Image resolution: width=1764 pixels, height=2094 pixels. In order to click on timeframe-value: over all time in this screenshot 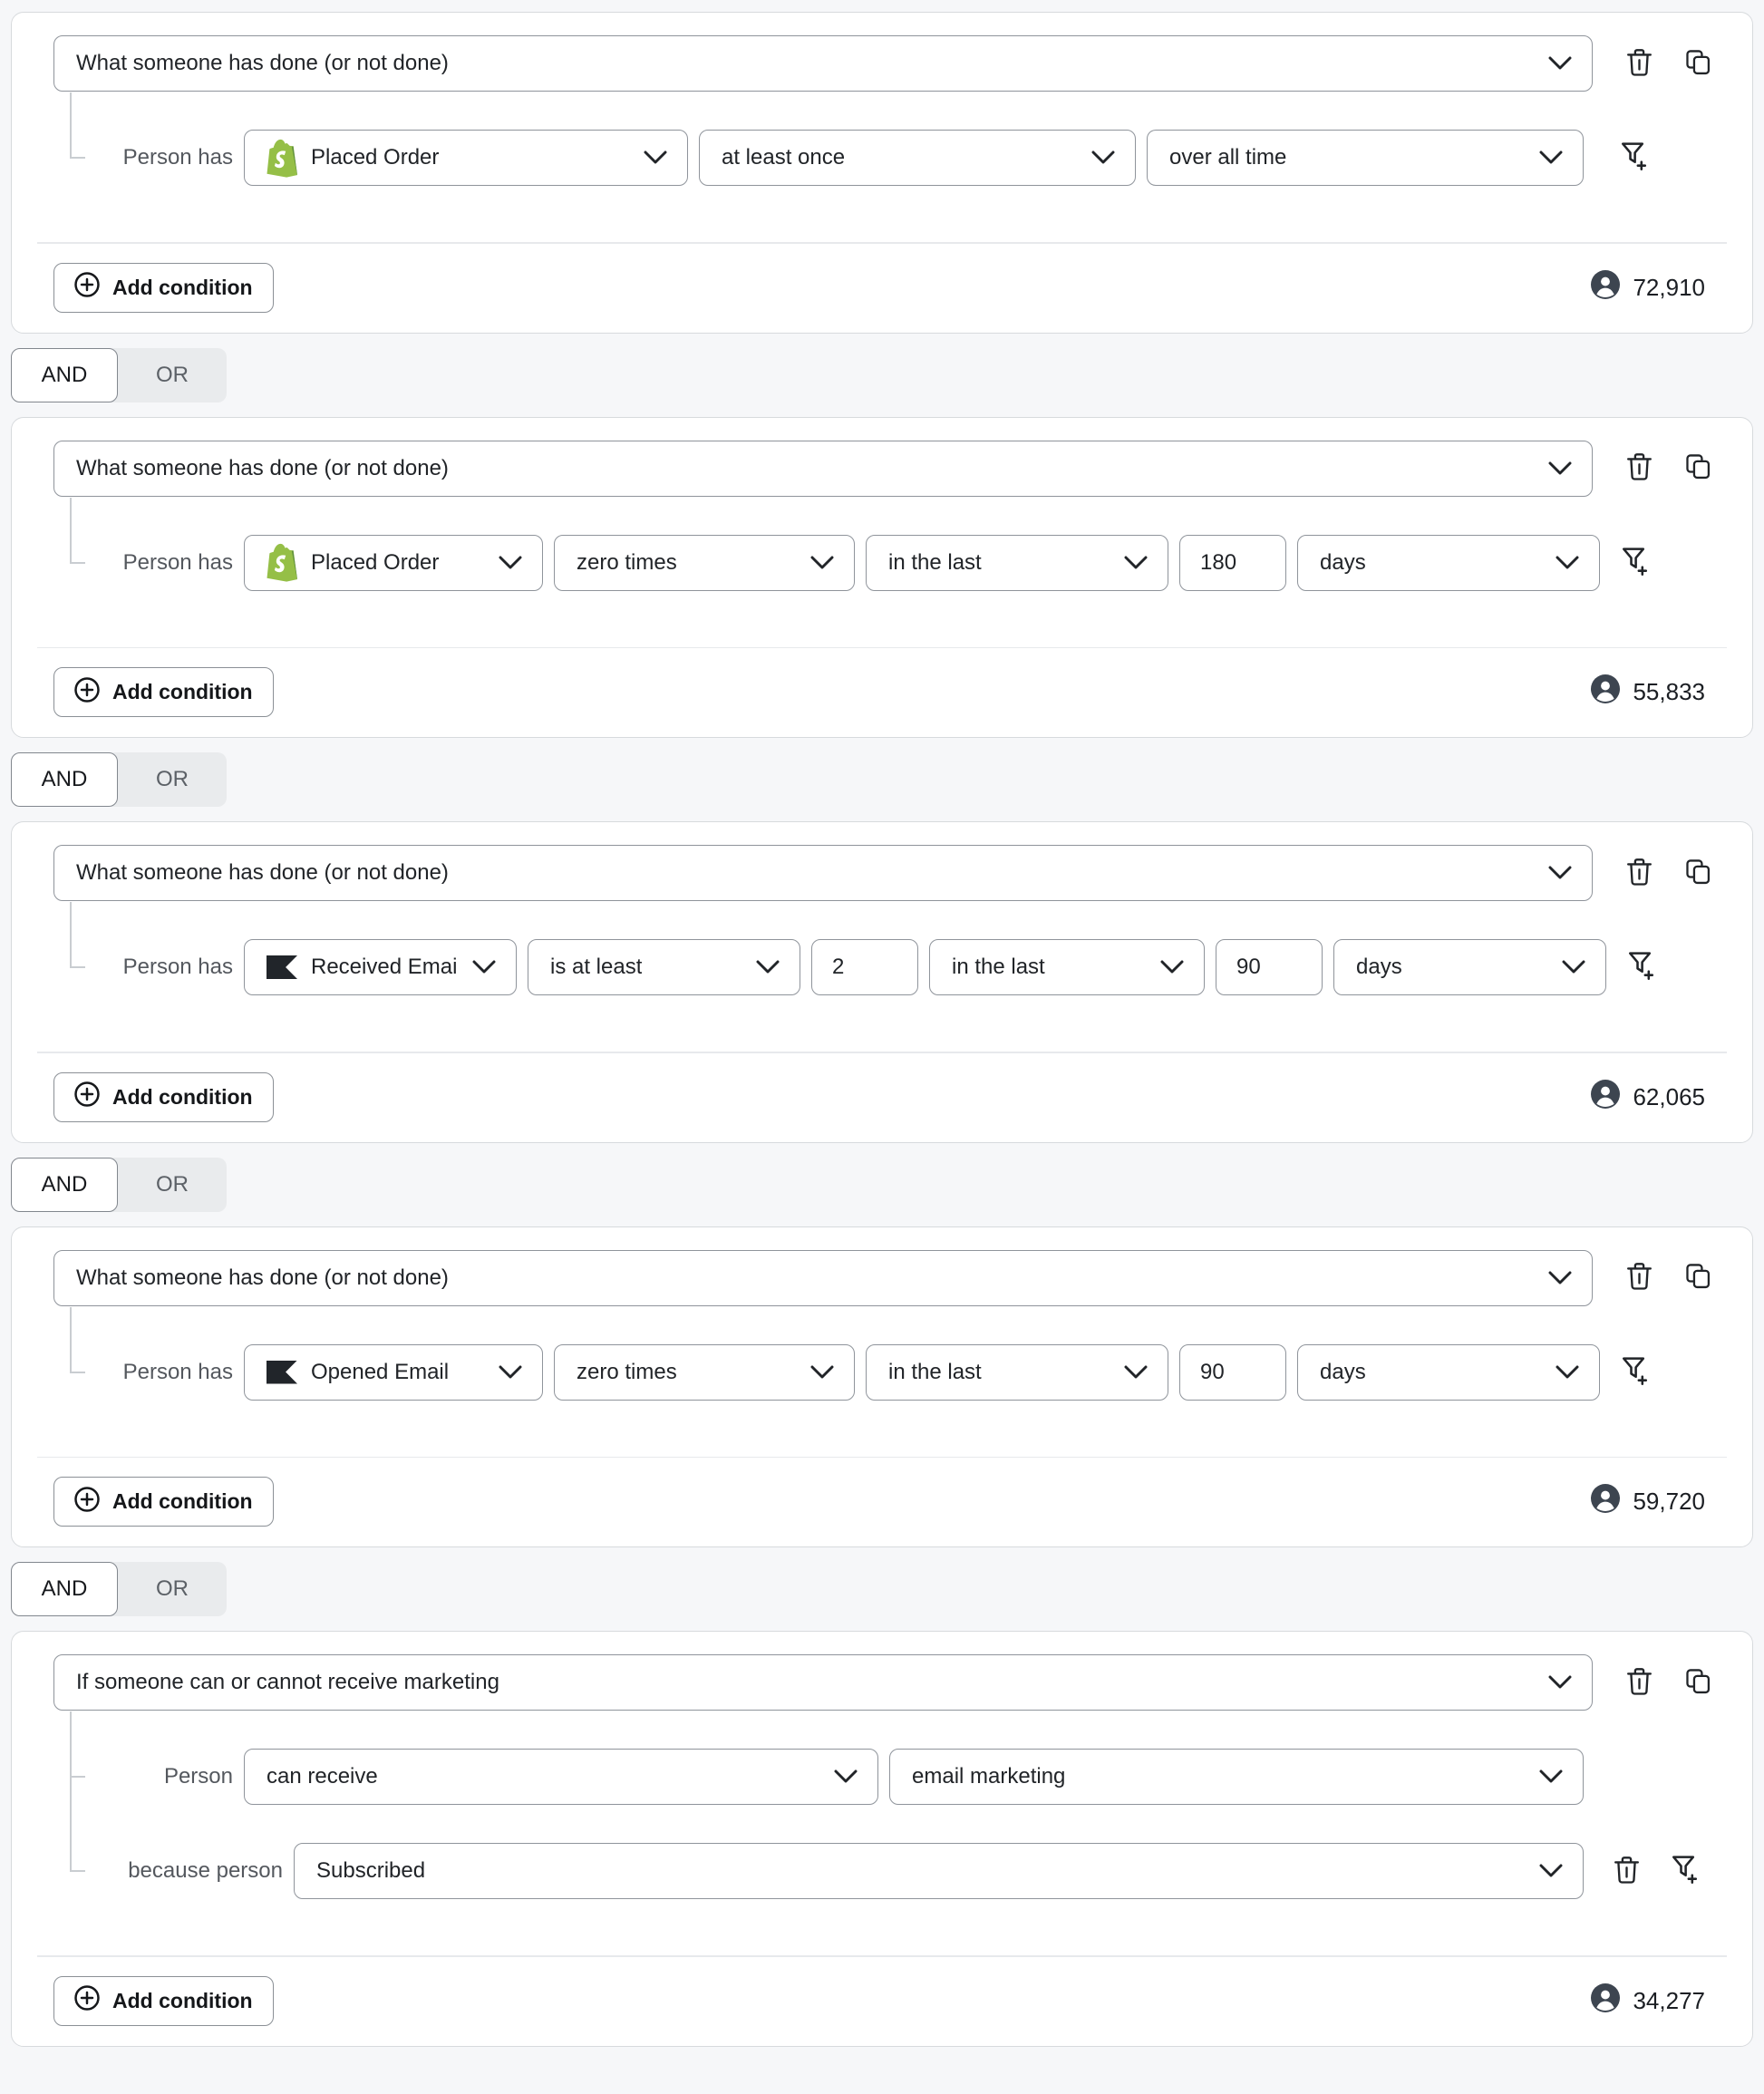, I will do `click(1228, 157)`.